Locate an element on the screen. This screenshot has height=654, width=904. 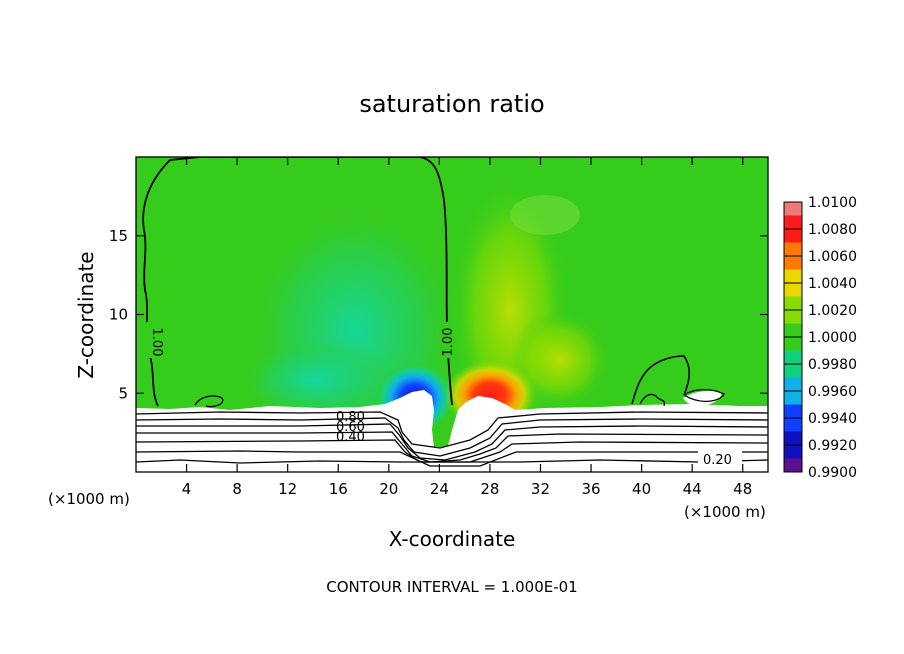
masked-patch is located at coordinates (702, 398).